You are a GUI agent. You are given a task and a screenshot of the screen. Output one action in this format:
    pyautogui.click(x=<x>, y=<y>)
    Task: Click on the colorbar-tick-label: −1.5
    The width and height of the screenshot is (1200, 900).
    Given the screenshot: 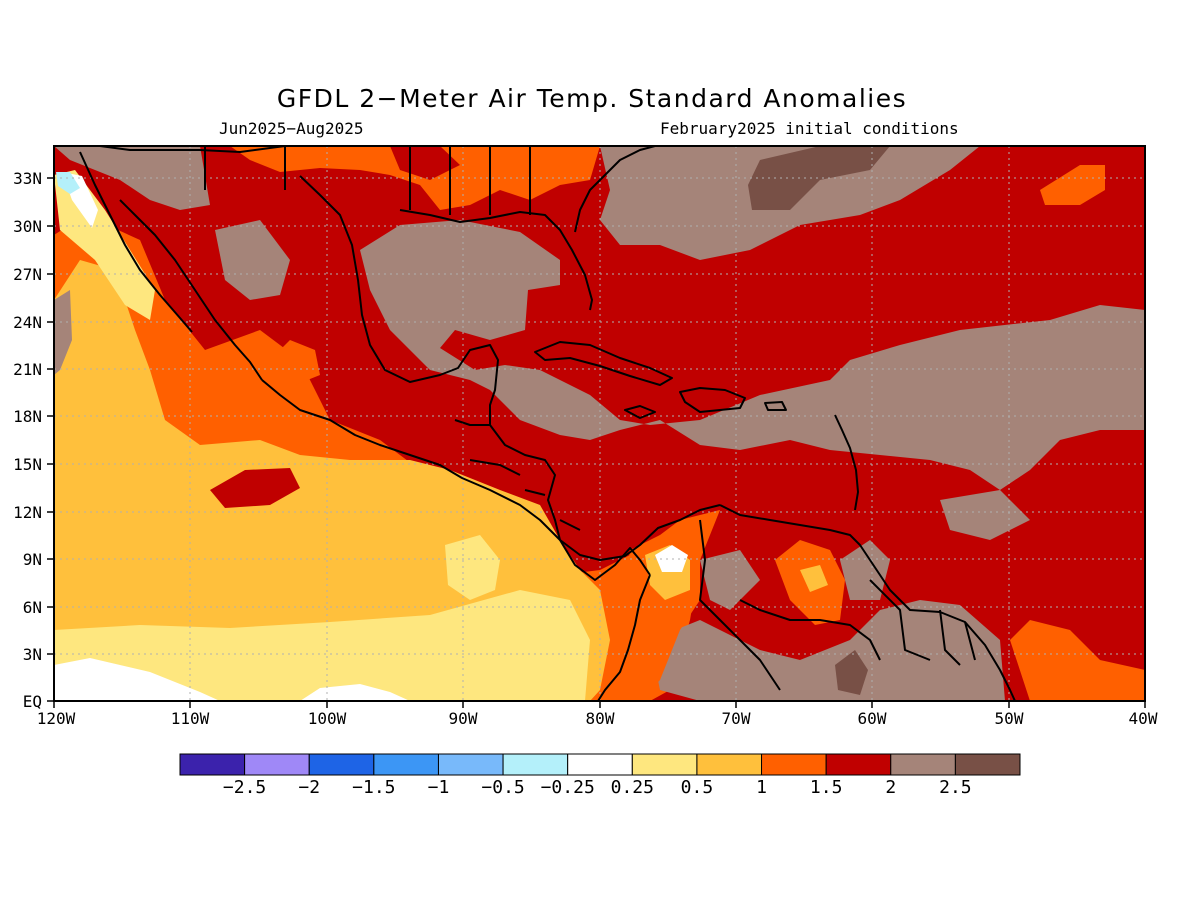 What is the action you would take?
    pyautogui.click(x=373, y=787)
    